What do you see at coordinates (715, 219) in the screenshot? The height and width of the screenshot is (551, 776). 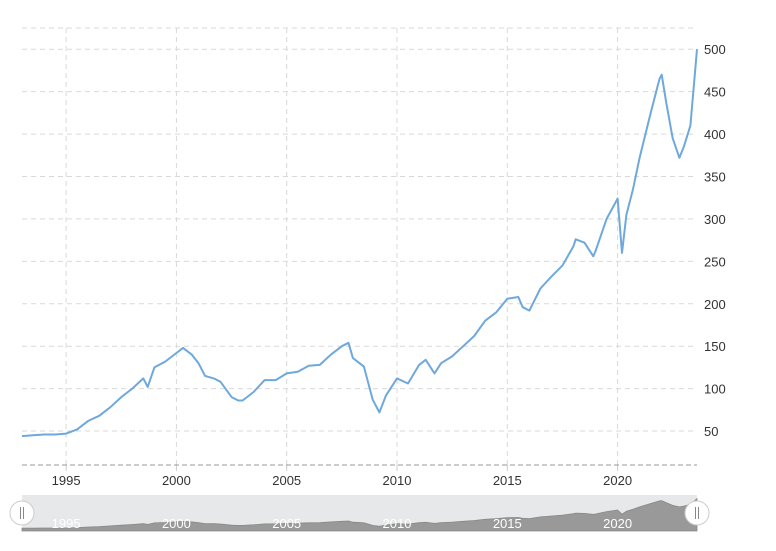 I see `y-tick-label: 300` at bounding box center [715, 219].